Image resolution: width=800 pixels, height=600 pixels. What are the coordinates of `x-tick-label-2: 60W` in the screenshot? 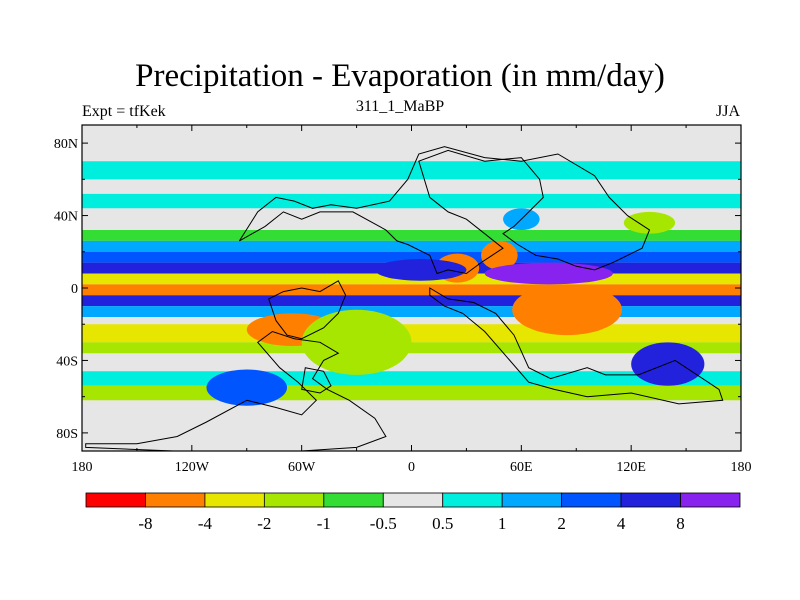 It's located at (302, 467).